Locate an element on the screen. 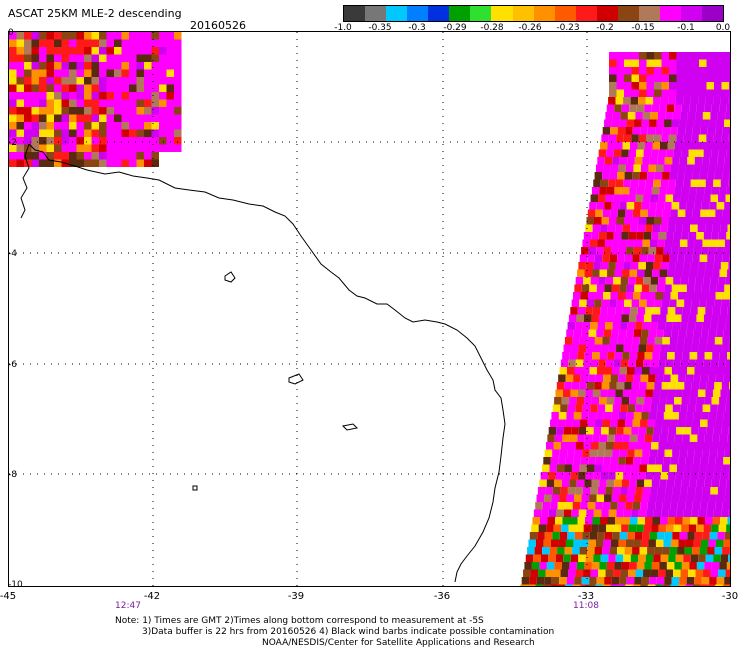 This screenshot has height=650, width=740. latitude-label: -4 is located at coordinates (12, 254).